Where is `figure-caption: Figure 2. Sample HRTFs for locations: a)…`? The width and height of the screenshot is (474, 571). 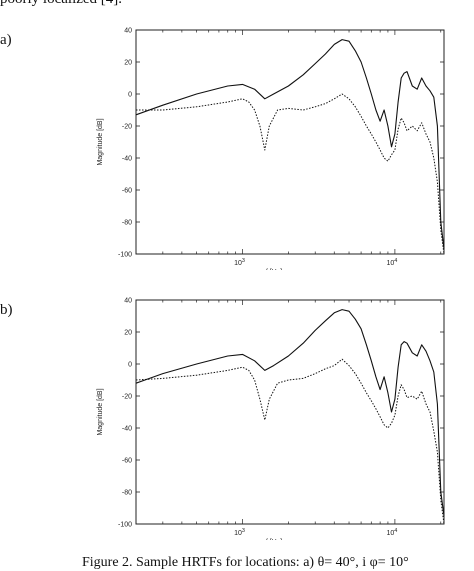
figure-caption: Figure 2. Sample HRTFs for locations: a)… is located at coordinates (245, 562).